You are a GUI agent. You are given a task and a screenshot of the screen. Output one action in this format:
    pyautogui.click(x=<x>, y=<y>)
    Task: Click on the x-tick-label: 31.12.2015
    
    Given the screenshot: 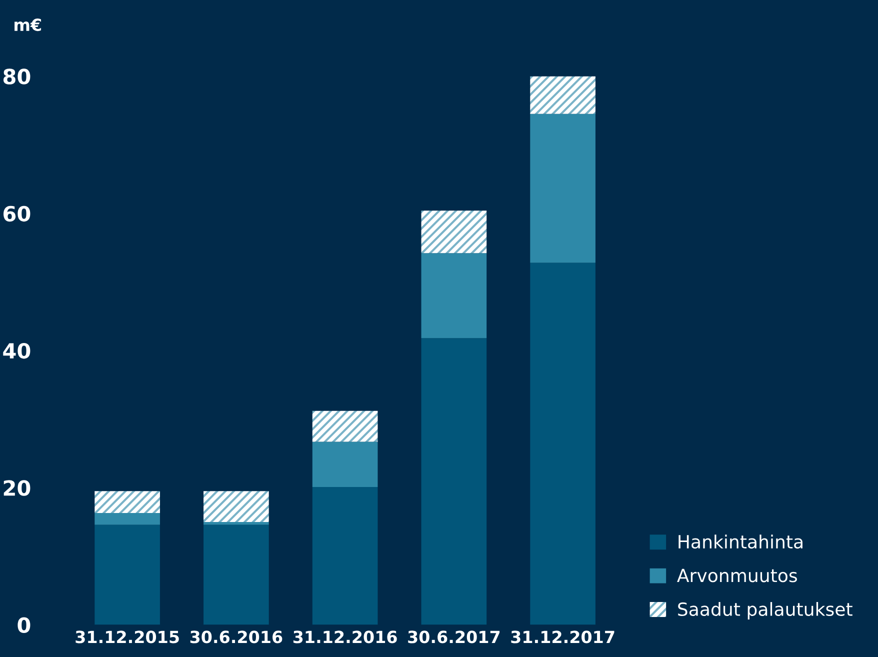 What is the action you would take?
    pyautogui.click(x=127, y=637)
    